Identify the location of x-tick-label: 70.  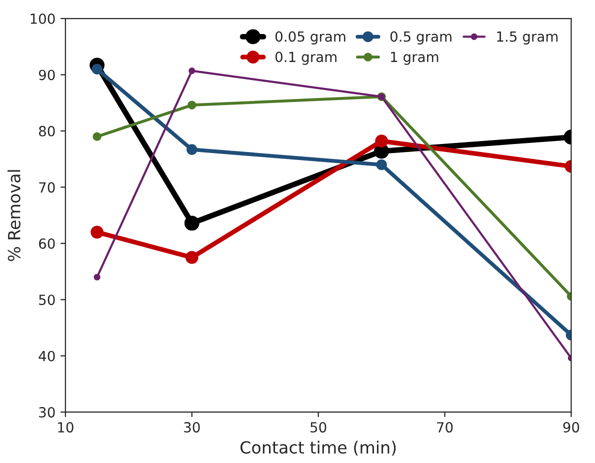
(445, 427).